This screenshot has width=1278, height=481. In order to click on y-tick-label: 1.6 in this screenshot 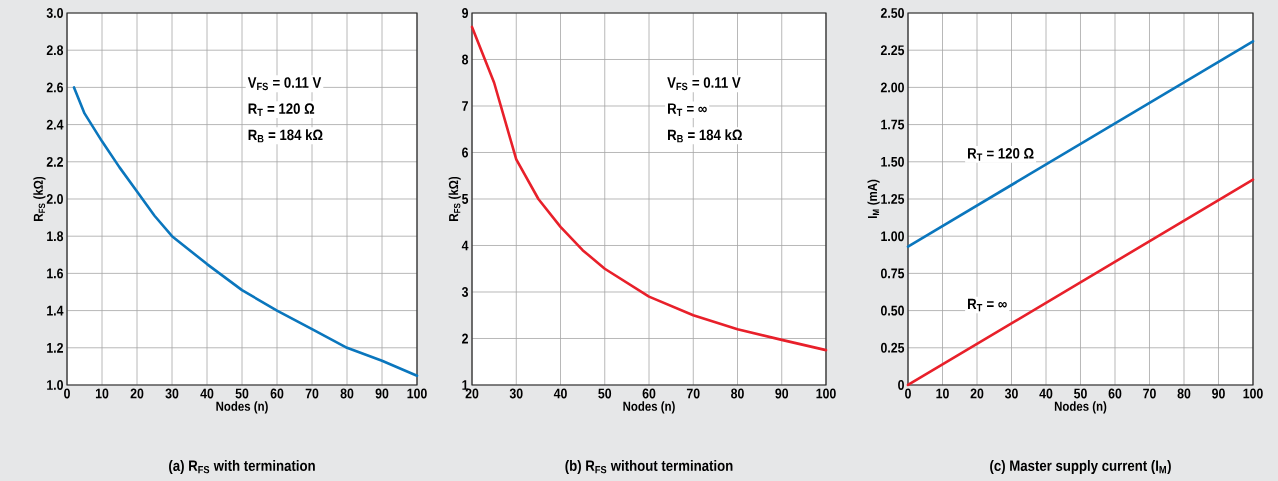, I will do `click(55, 273)`.